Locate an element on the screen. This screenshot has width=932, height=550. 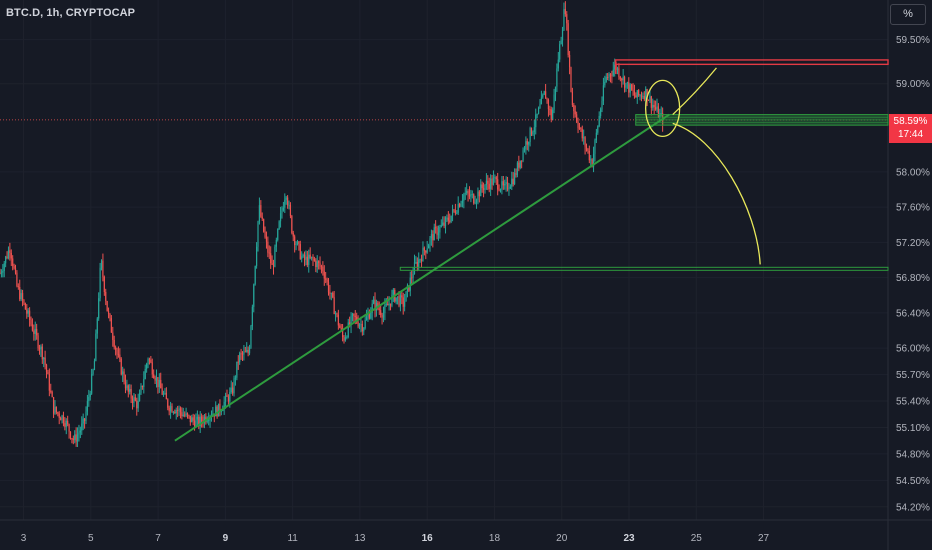
y-tick-label: 55.40% is located at coordinates (913, 402).